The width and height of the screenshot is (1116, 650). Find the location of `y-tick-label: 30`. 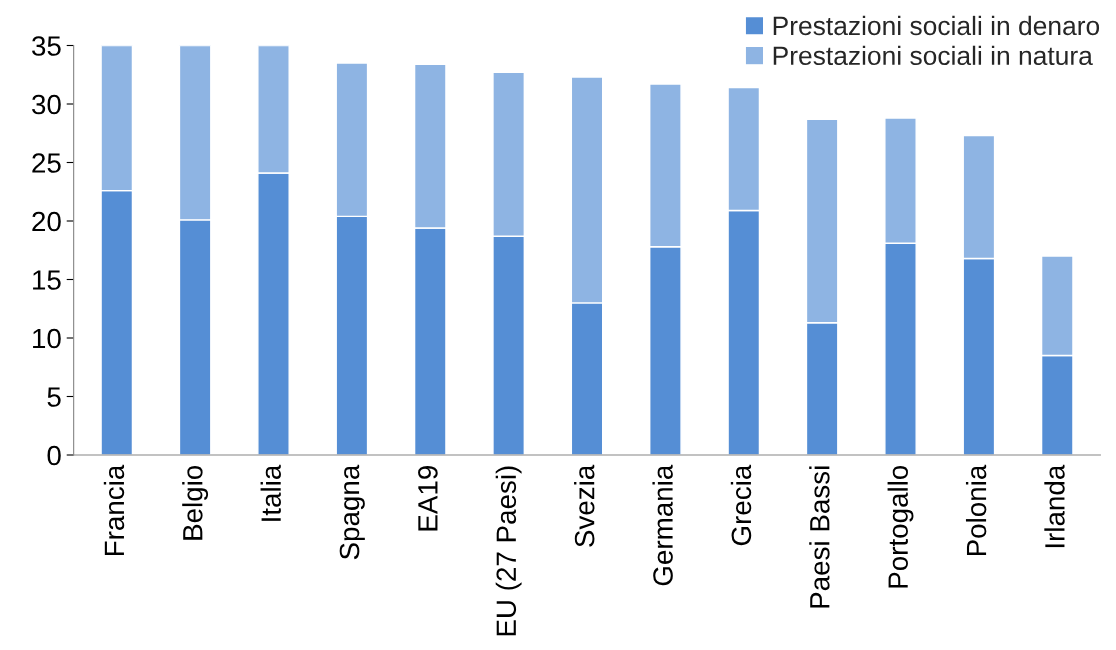

y-tick-label: 30 is located at coordinates (46, 104).